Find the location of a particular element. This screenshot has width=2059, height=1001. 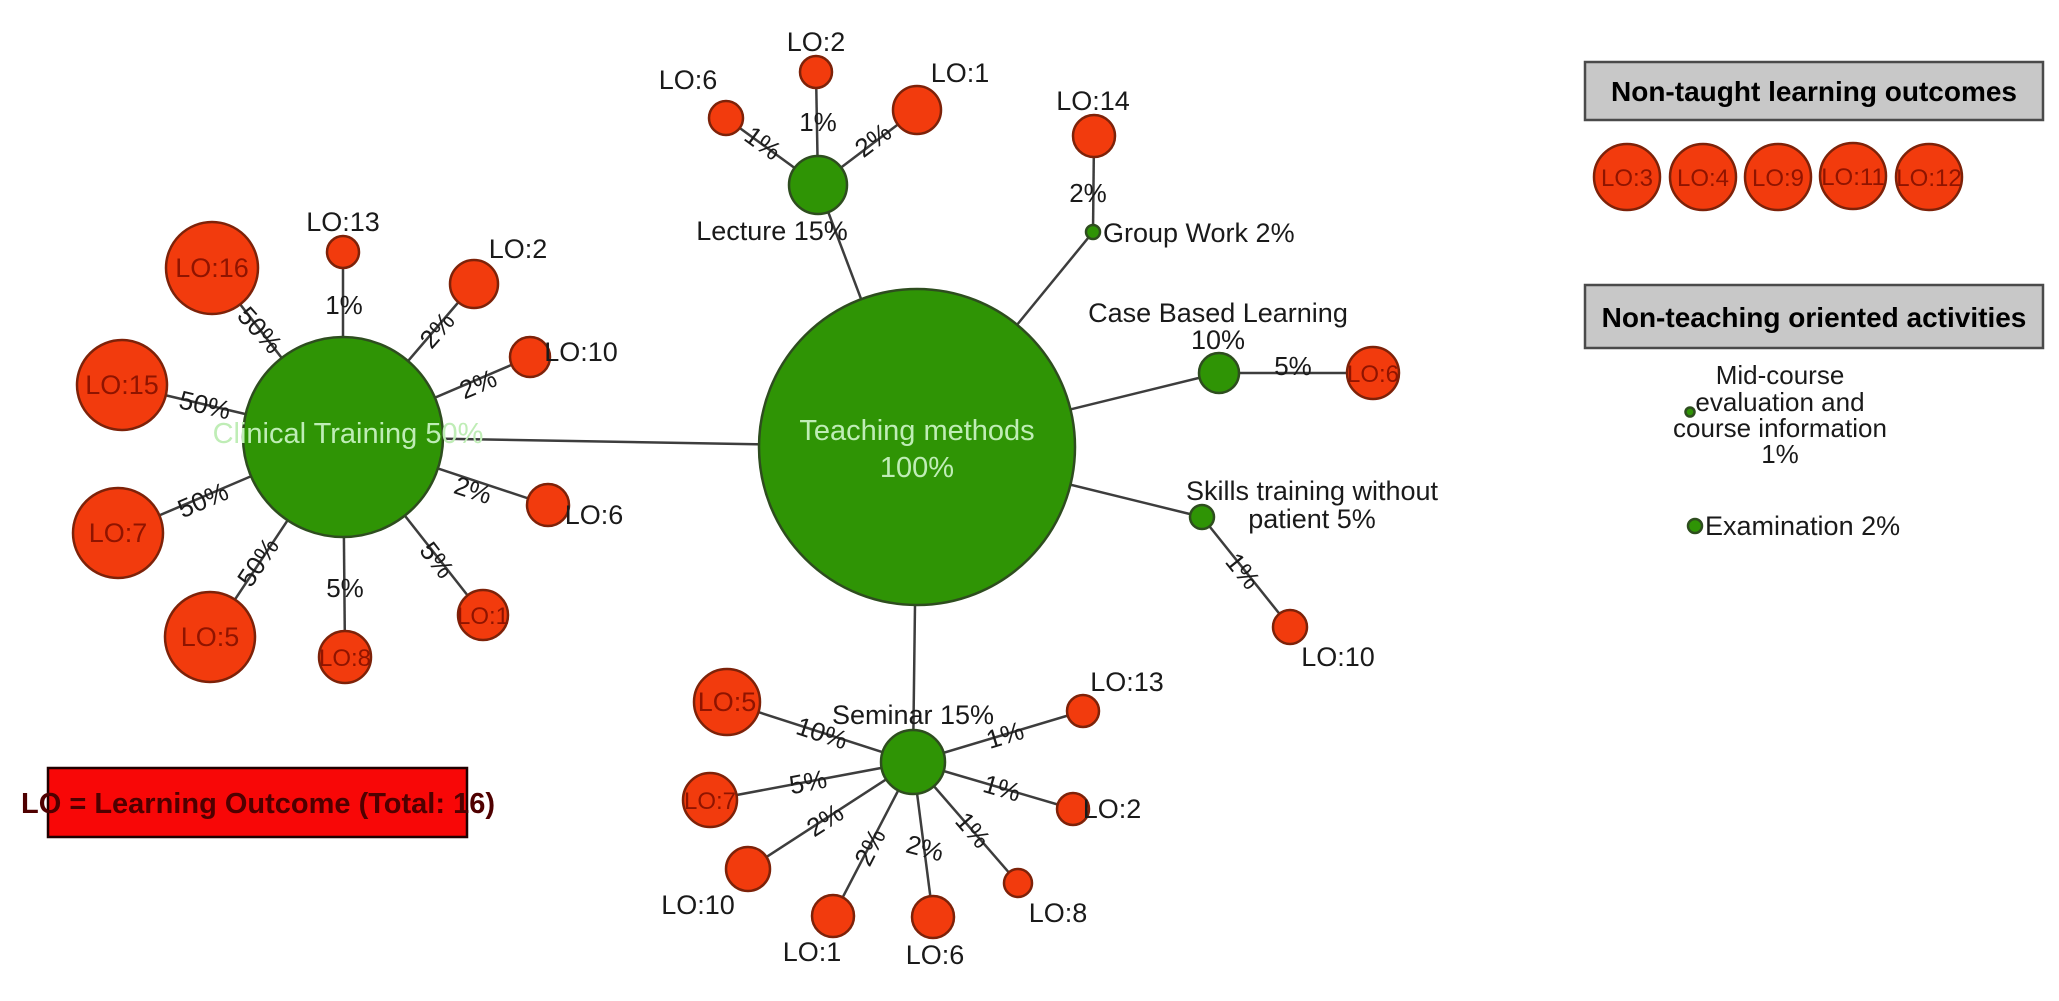

seminar-lo7-pct: 5% is located at coordinates (808, 782).